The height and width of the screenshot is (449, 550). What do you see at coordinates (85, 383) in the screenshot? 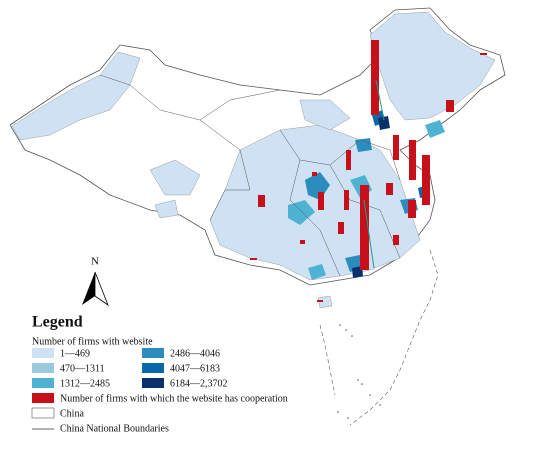
I see `legend-label: 1312—2485` at bounding box center [85, 383].